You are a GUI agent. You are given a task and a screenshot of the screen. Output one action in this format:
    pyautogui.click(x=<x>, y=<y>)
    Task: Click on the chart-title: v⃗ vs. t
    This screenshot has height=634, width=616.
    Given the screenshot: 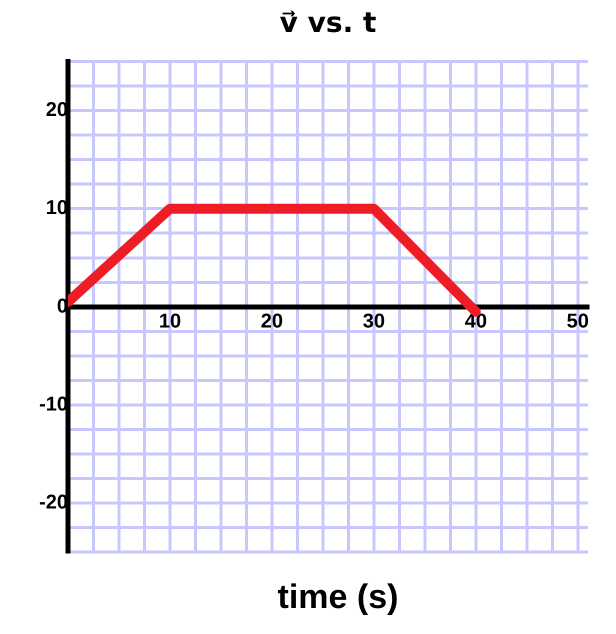 What is the action you would take?
    pyautogui.click(x=328, y=23)
    